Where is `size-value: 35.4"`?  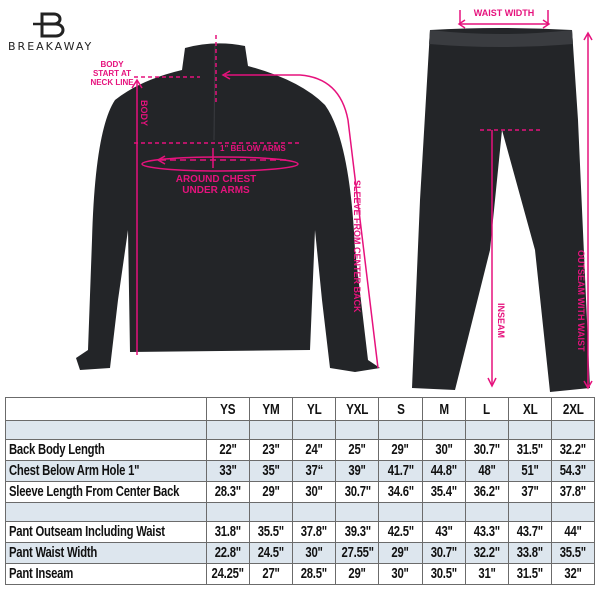
size-value: 35.4" is located at coordinates (443, 492).